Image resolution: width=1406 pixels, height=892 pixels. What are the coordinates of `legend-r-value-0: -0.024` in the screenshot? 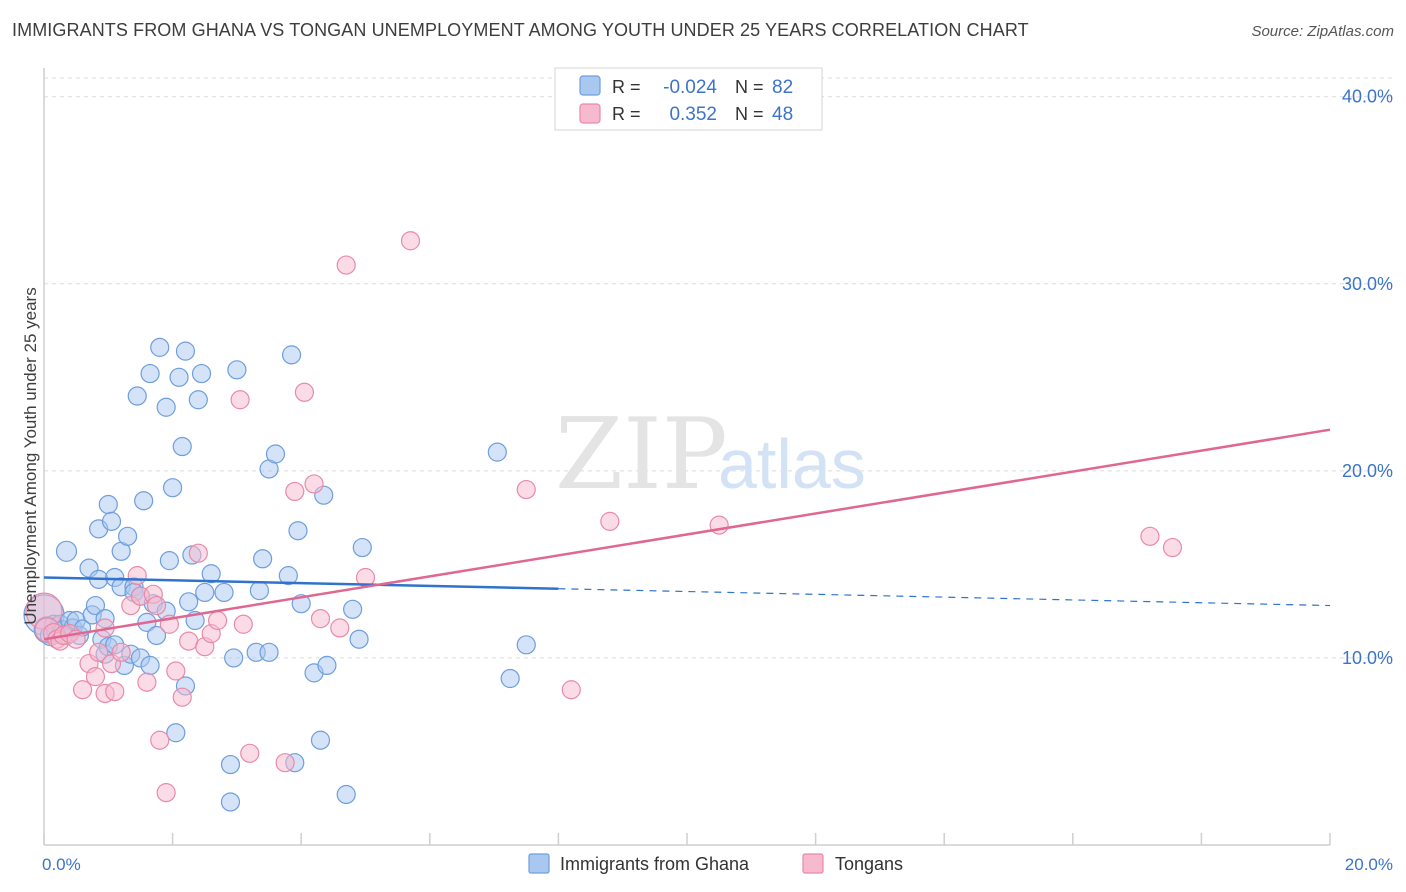 It's located at (690, 87).